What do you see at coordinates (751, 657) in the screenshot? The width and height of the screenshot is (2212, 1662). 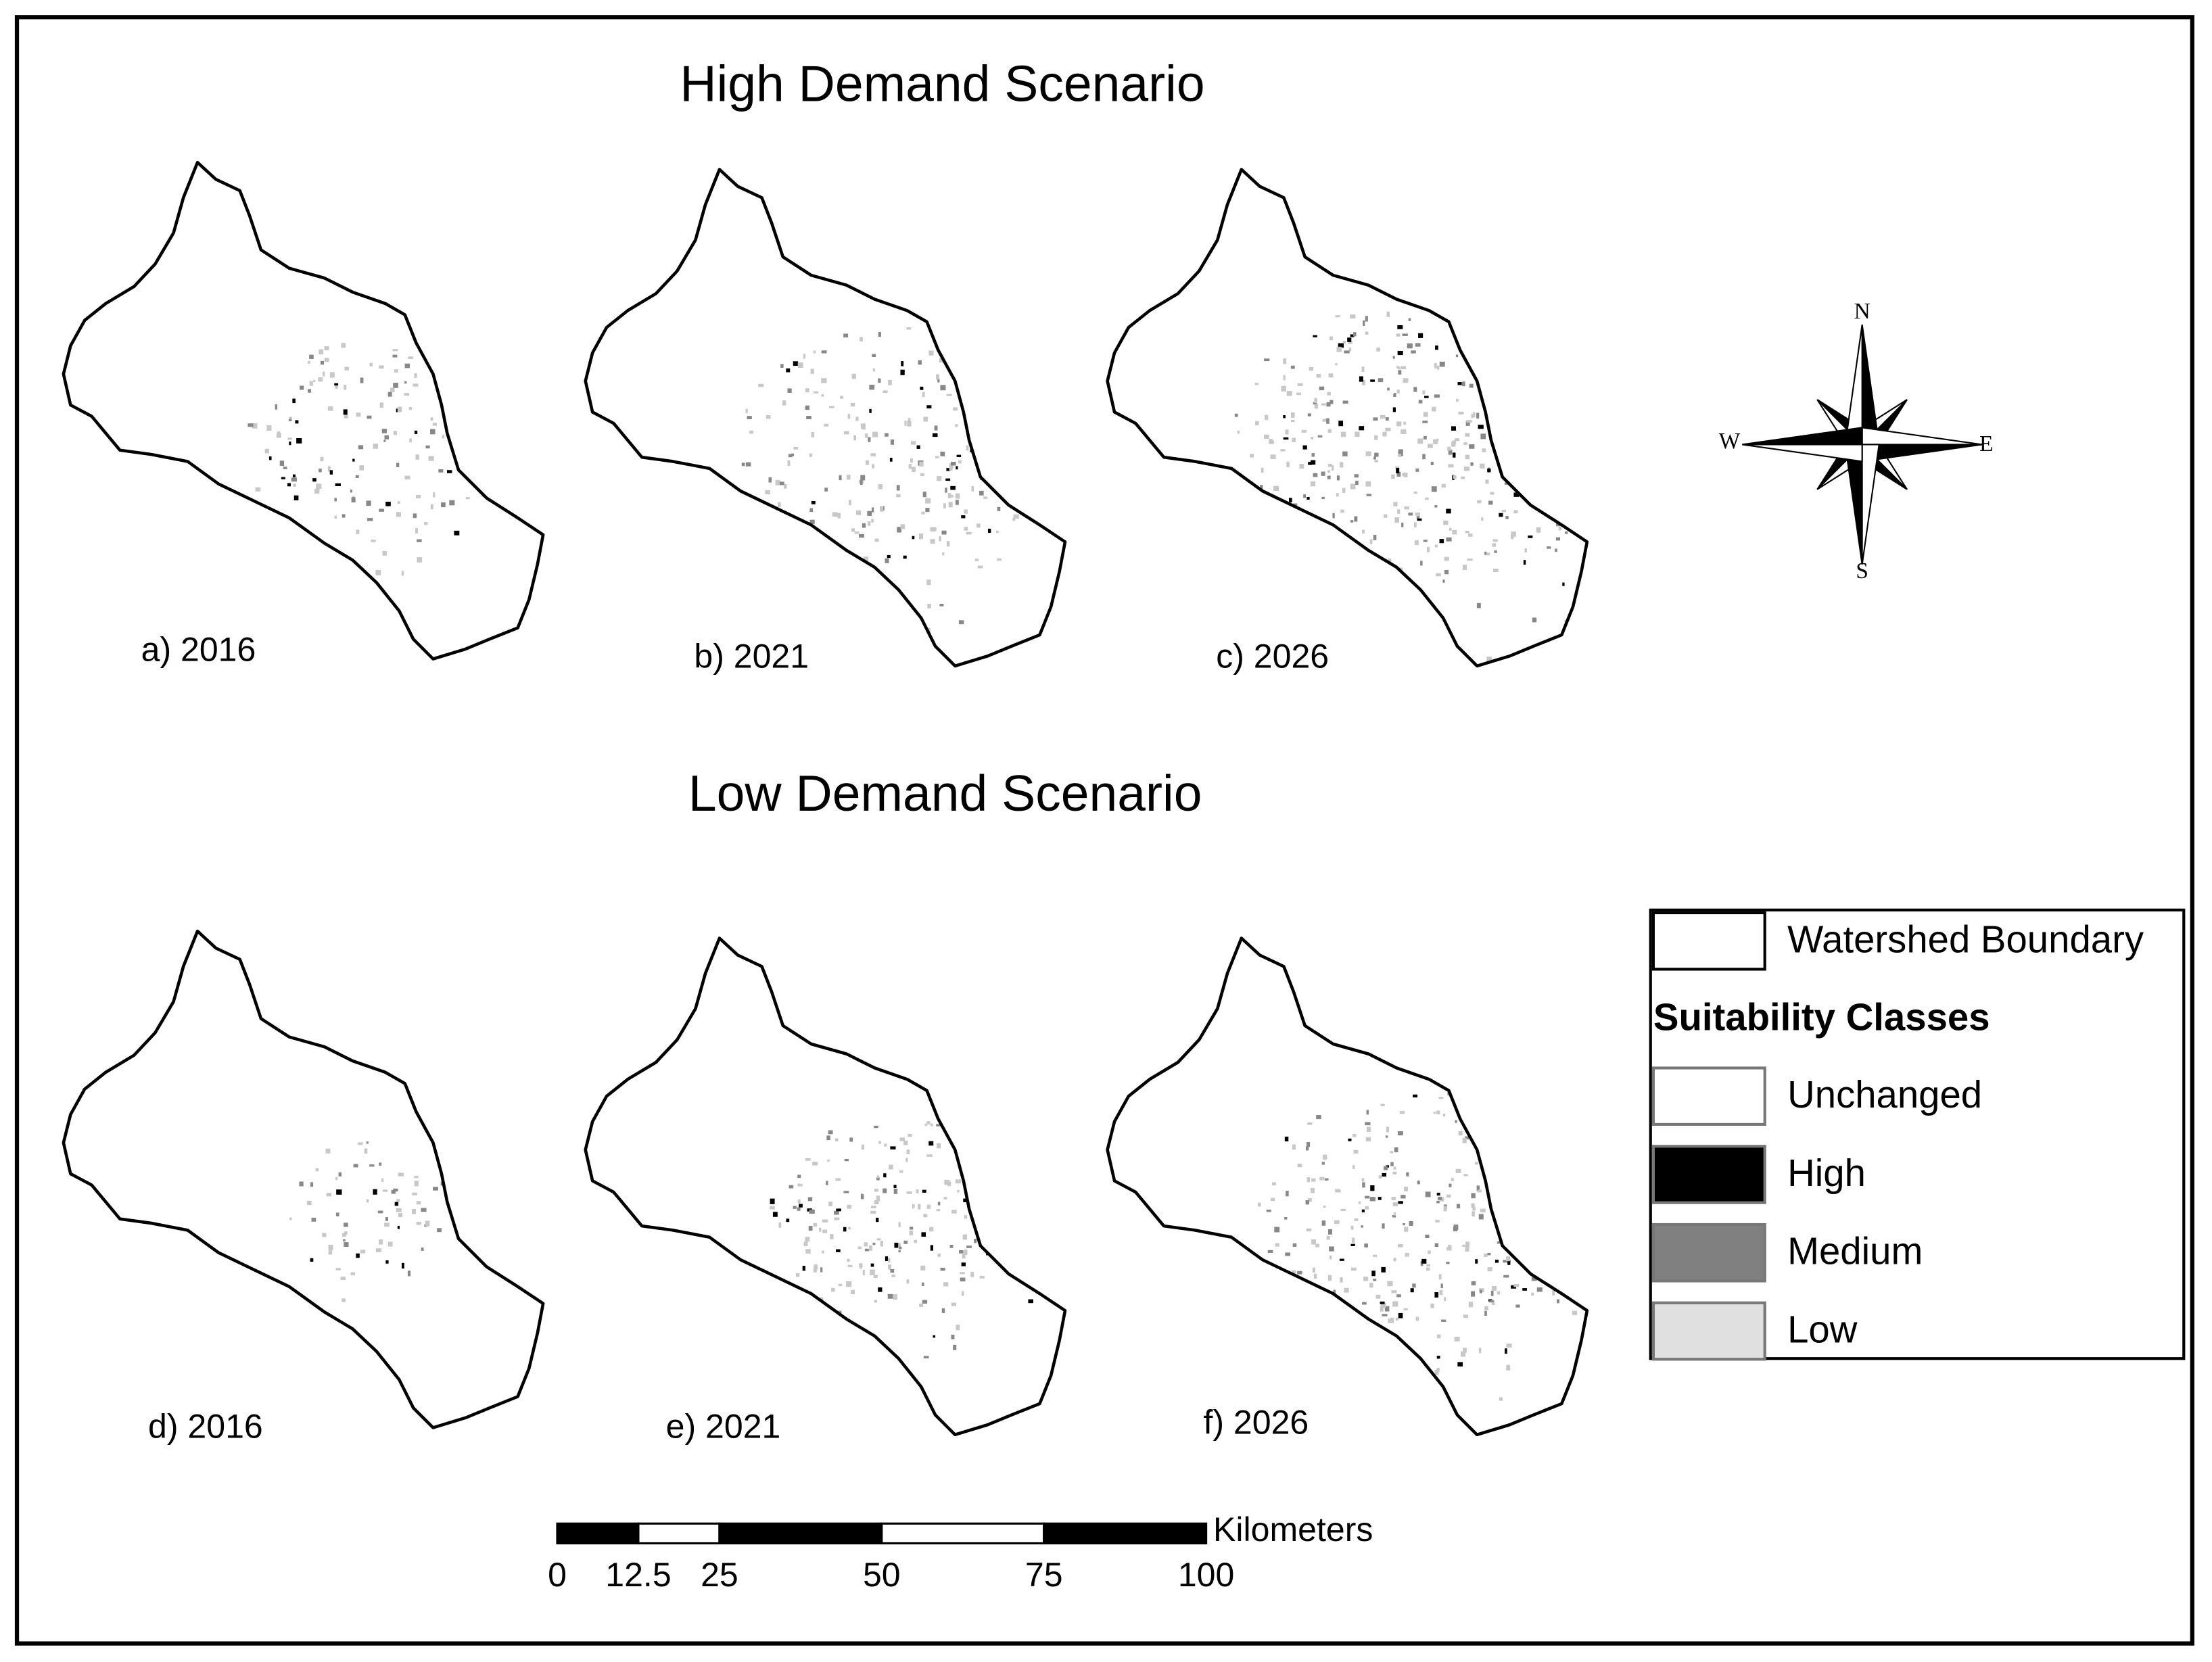 I see `panel-label: b) 2021` at bounding box center [751, 657].